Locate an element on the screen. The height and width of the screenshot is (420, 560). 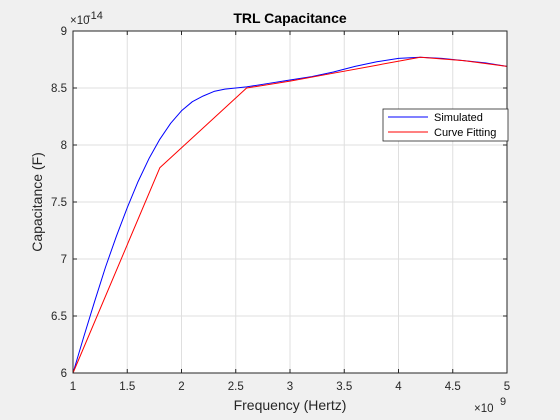
x-tick-label: 4 is located at coordinates (398, 387).